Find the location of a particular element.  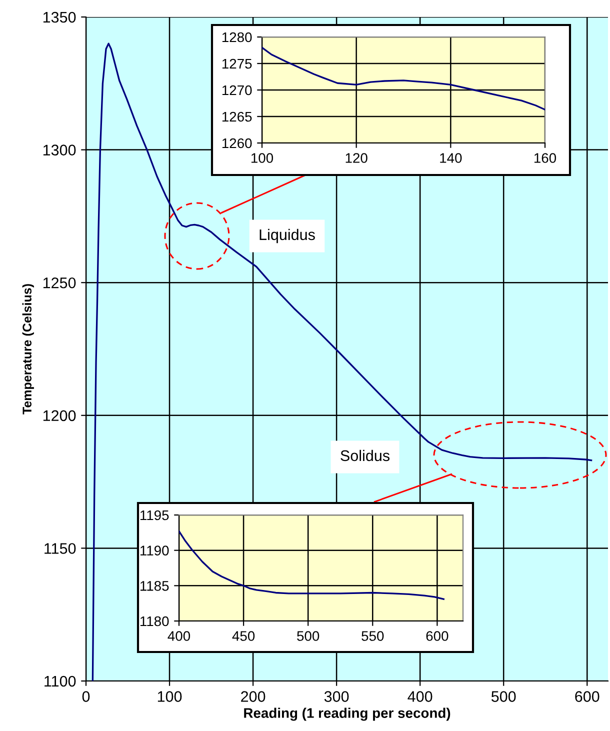

y-tick-label: 1250 is located at coordinates (59, 282).